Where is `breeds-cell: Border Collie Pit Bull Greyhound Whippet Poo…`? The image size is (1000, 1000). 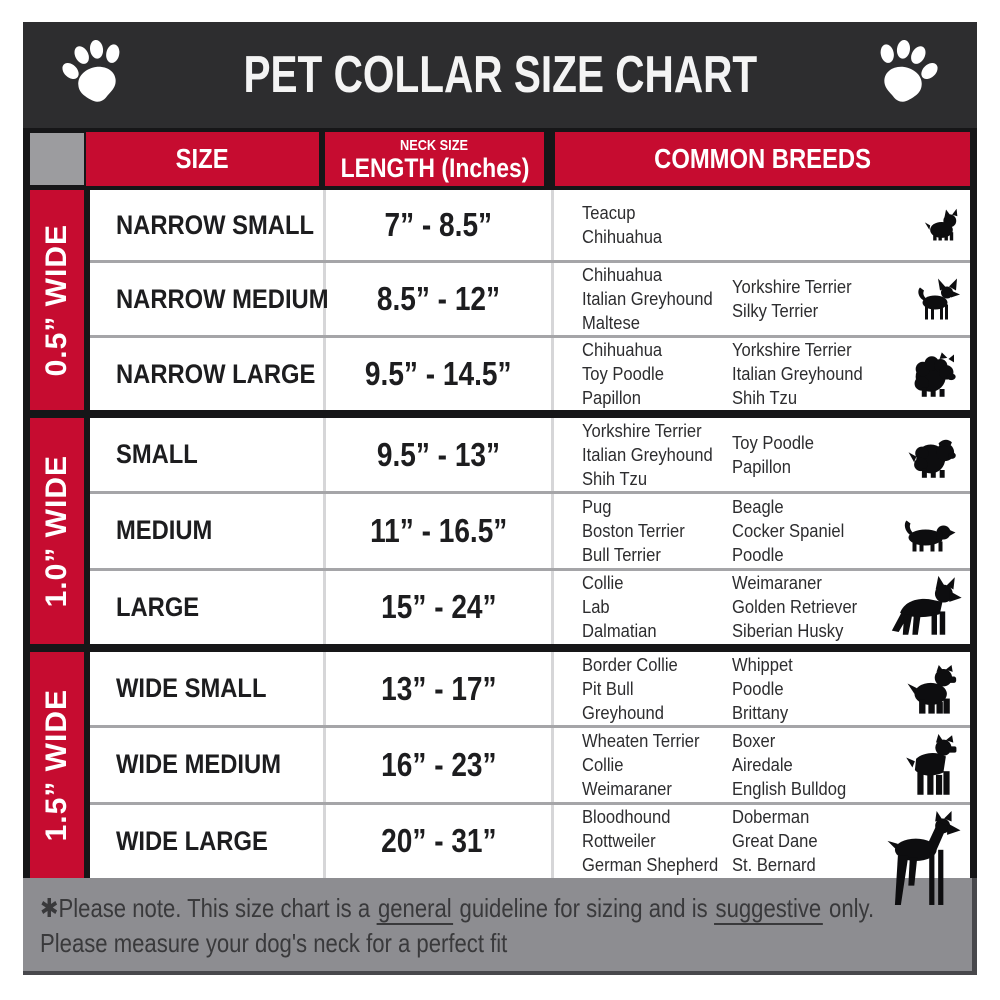
breeds-cell: Border Collie Pit Bull Greyhound Whippet Poo… is located at coordinates (762, 688).